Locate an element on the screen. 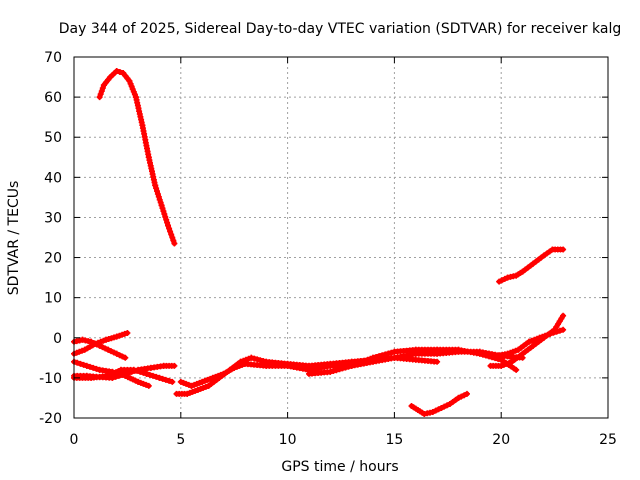  x-tick-label: 0 is located at coordinates (74, 440).